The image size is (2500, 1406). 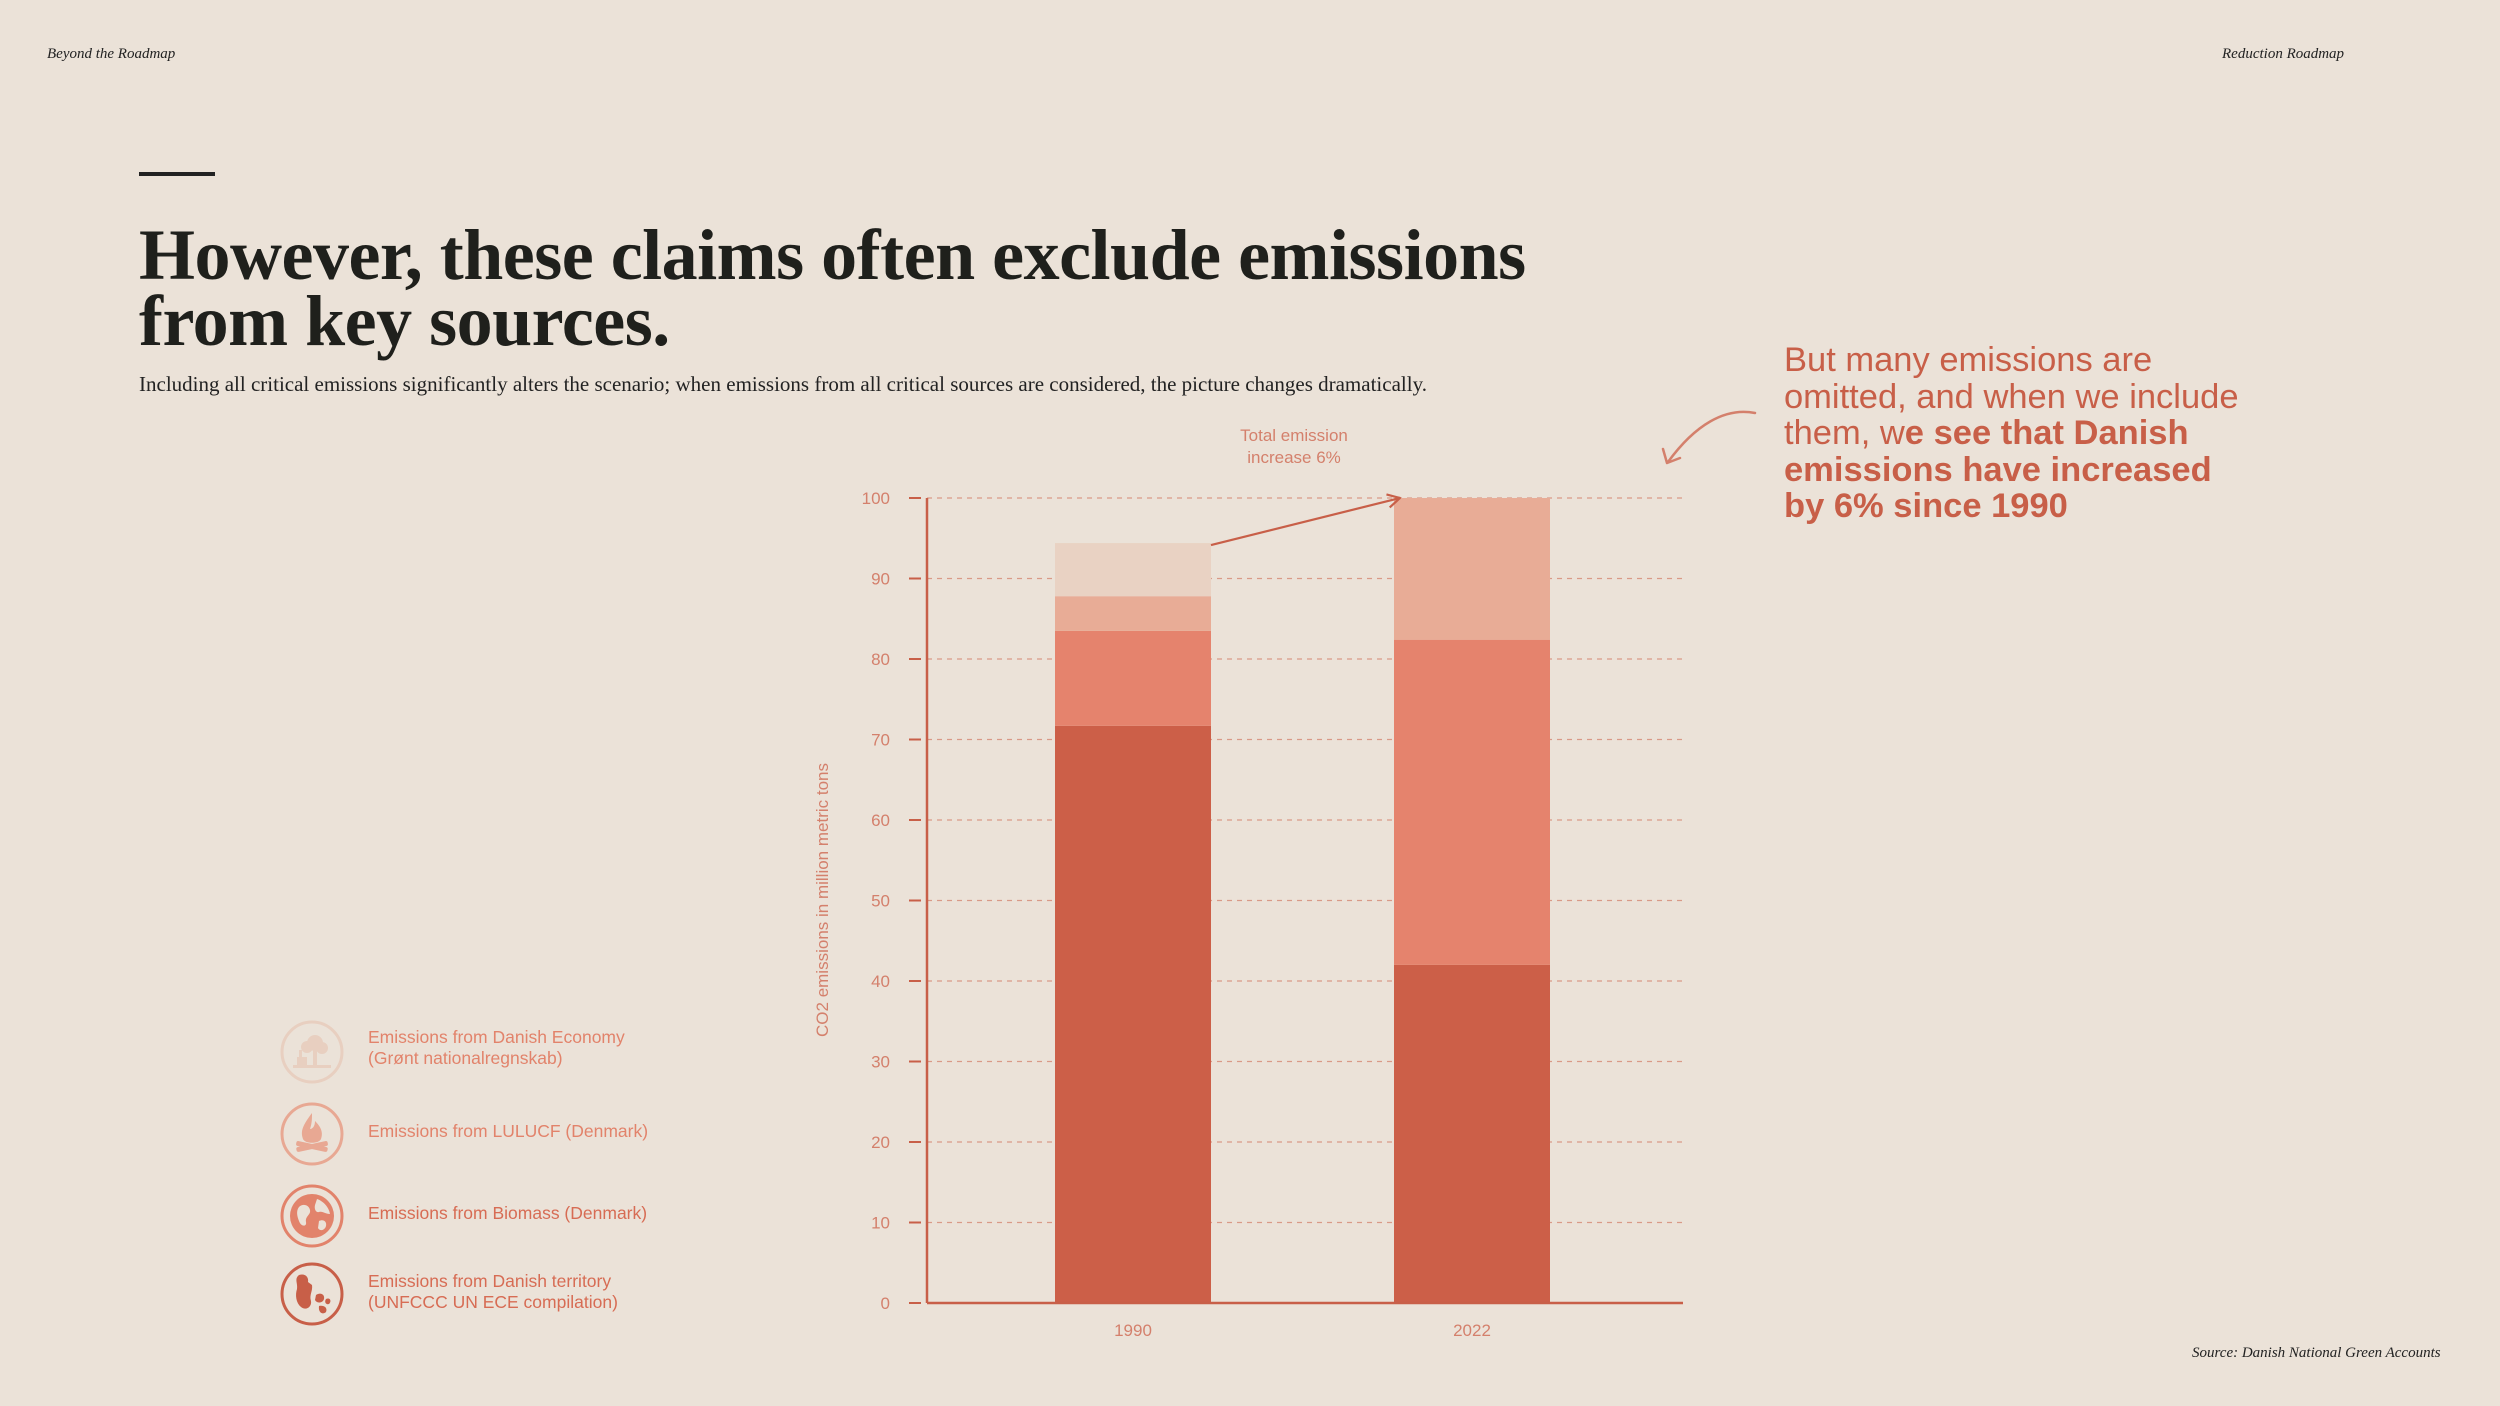 What do you see at coordinates (2283, 54) in the screenshot?
I see `header-right-label: Reduction Roadmap` at bounding box center [2283, 54].